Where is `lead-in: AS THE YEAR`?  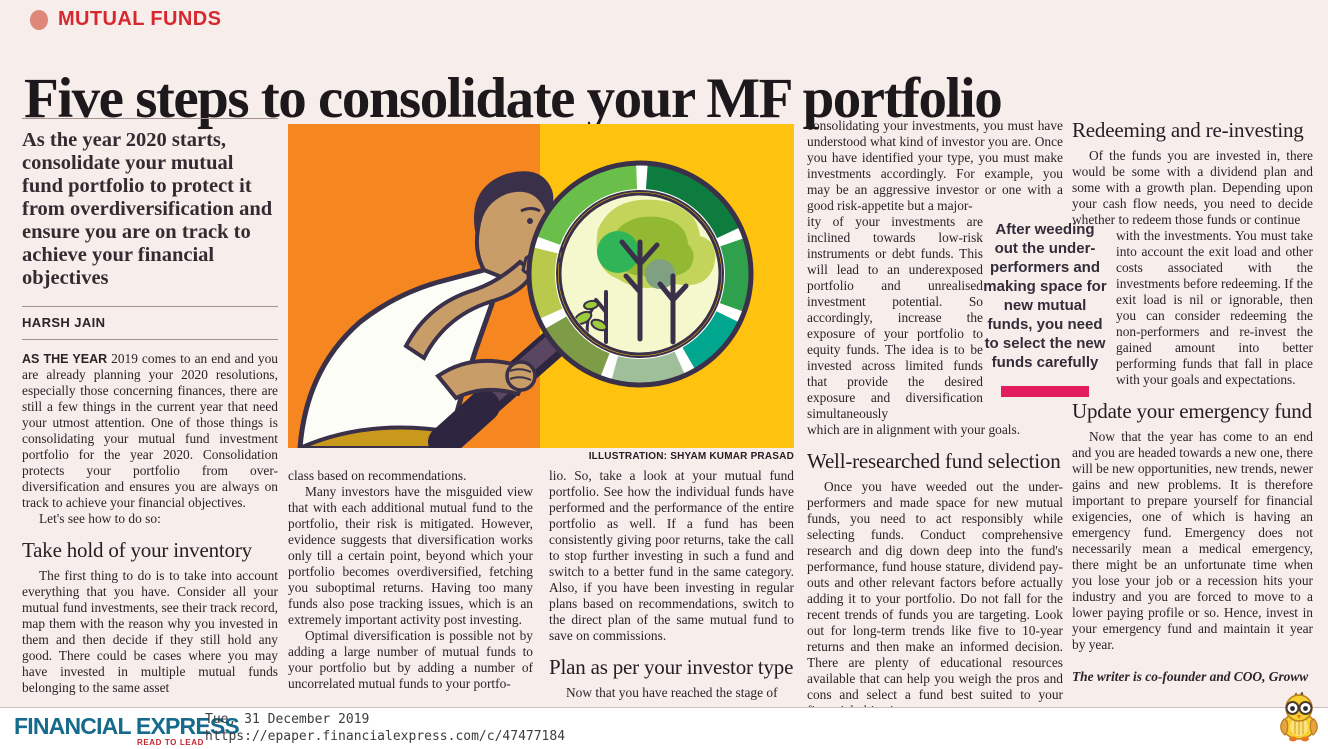
lead-in: AS THE YEAR is located at coordinates (65, 359).